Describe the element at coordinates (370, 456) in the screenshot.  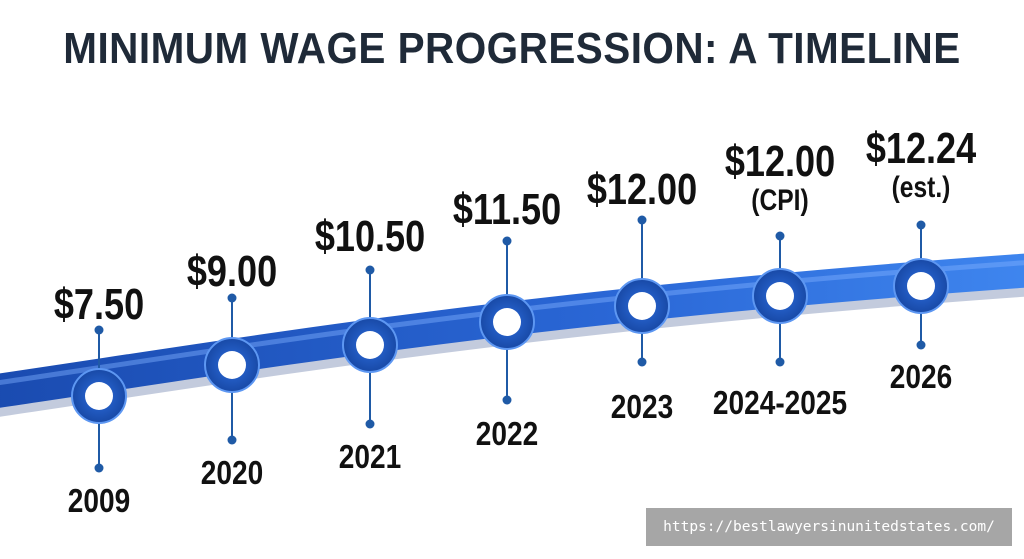
I see `milestone-year-label: 2021` at that location.